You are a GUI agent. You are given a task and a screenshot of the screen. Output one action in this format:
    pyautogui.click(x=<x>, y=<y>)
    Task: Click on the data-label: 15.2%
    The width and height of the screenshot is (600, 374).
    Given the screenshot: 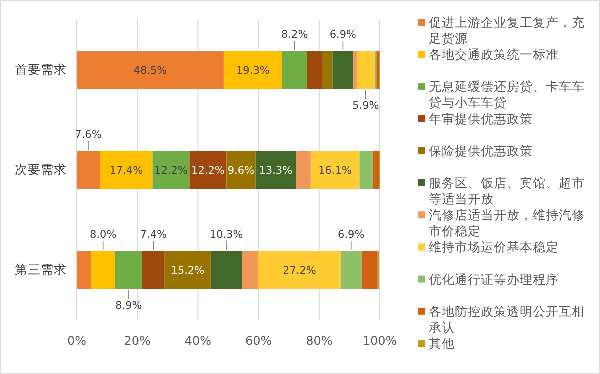 What is the action you would take?
    pyautogui.click(x=188, y=271)
    